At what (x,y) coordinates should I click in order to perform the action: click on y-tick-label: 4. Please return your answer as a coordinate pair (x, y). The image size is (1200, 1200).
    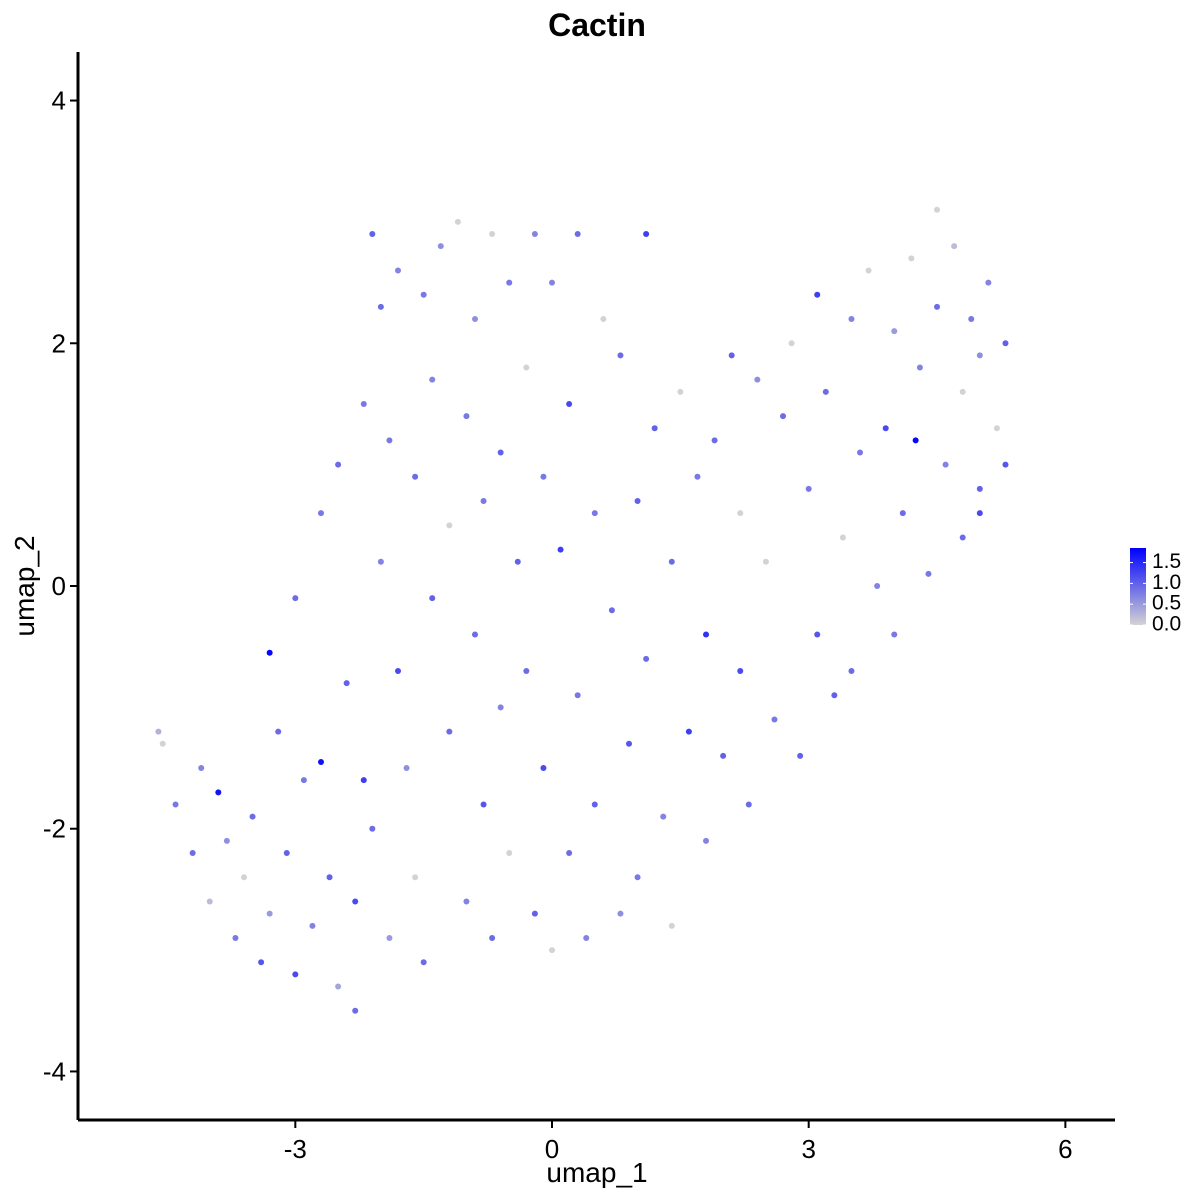
    Looking at the image, I should click on (59, 101).